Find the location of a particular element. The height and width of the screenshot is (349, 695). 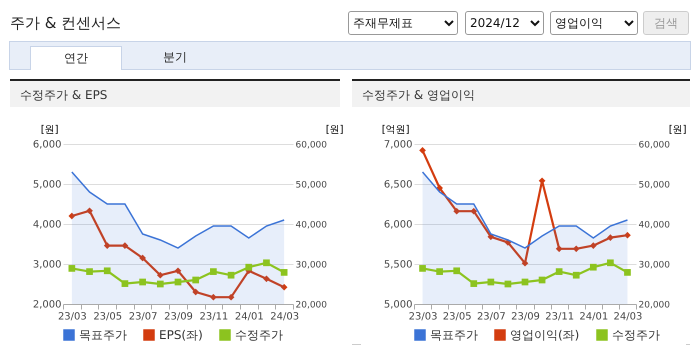

search-button: 검색 is located at coordinates (666, 23).